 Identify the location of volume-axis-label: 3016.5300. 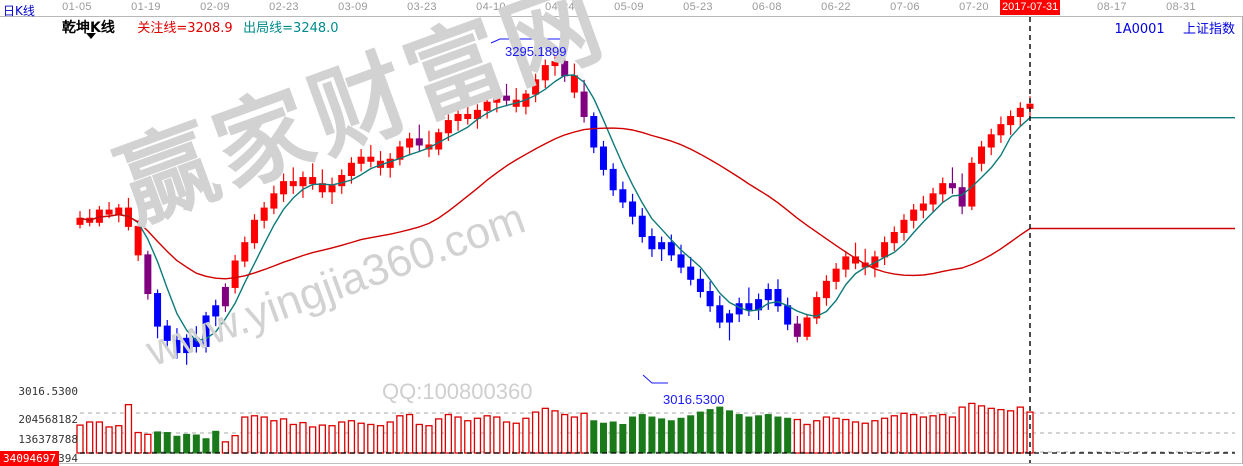
(48, 391).